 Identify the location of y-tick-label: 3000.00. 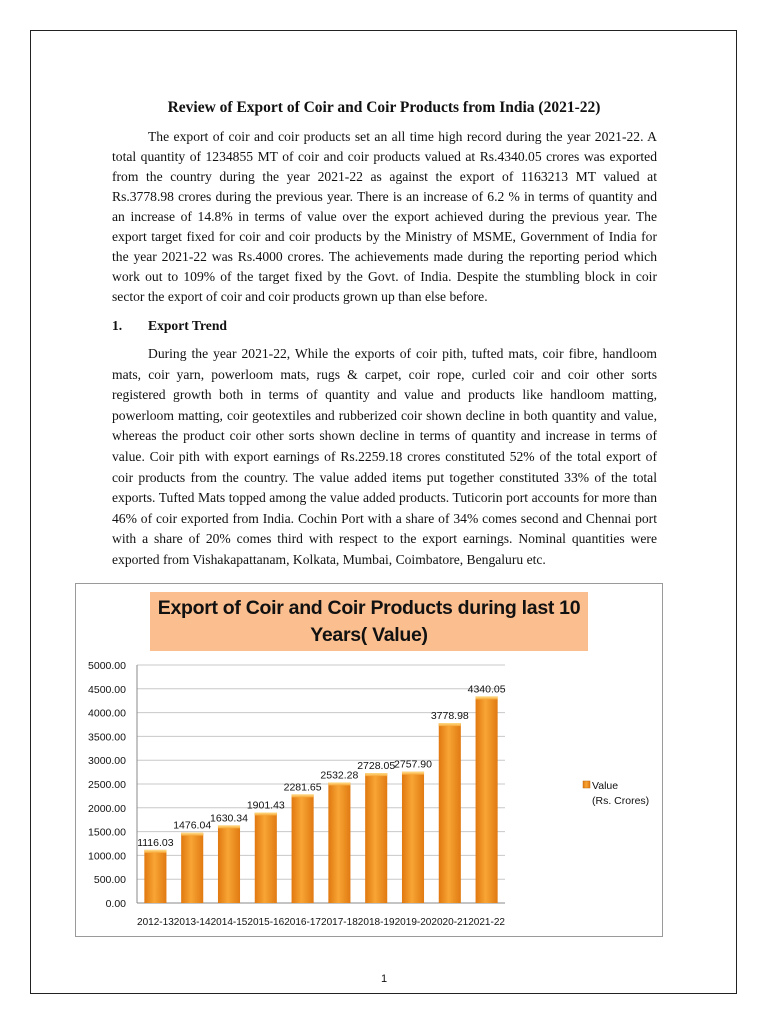
(107, 761).